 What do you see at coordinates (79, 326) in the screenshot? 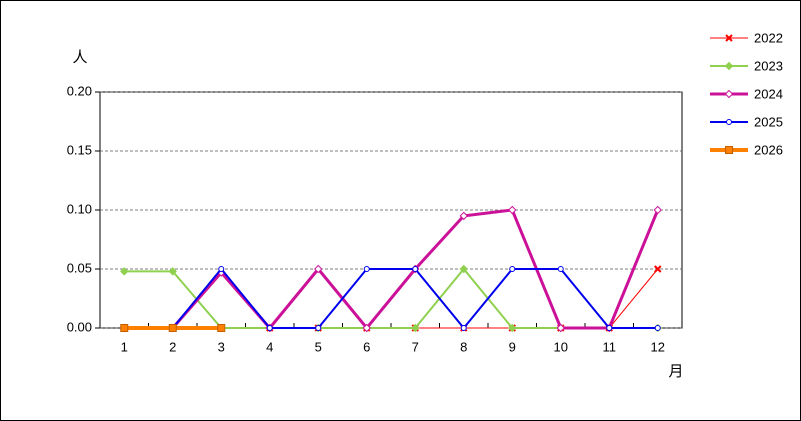
I see `y-tick-label: 0.00` at bounding box center [79, 326].